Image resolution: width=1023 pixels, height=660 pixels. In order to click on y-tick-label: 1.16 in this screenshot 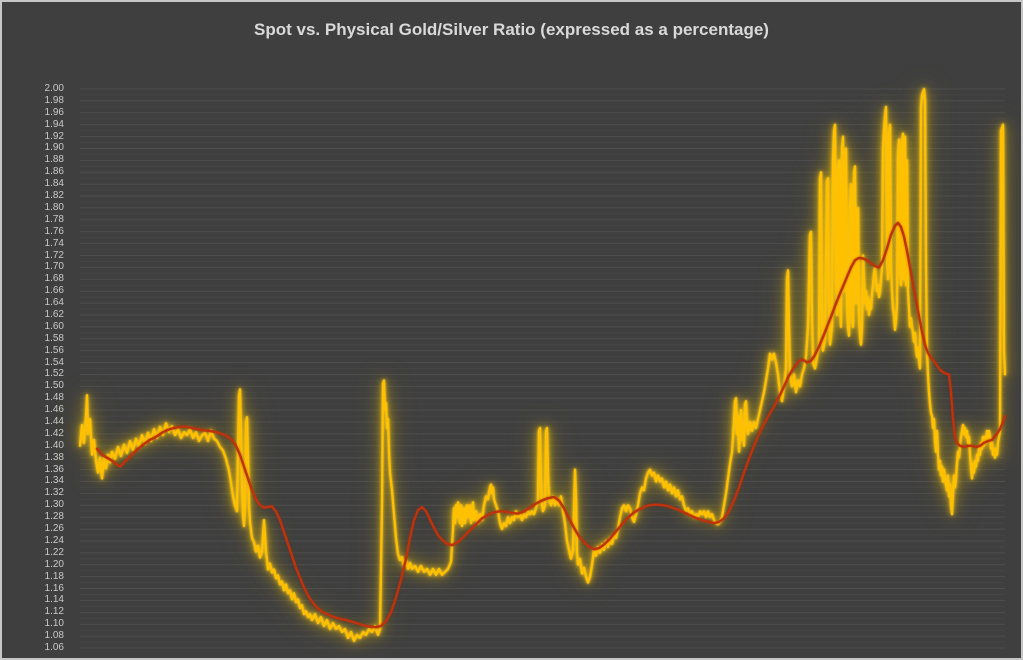, I will do `click(54, 588)`.